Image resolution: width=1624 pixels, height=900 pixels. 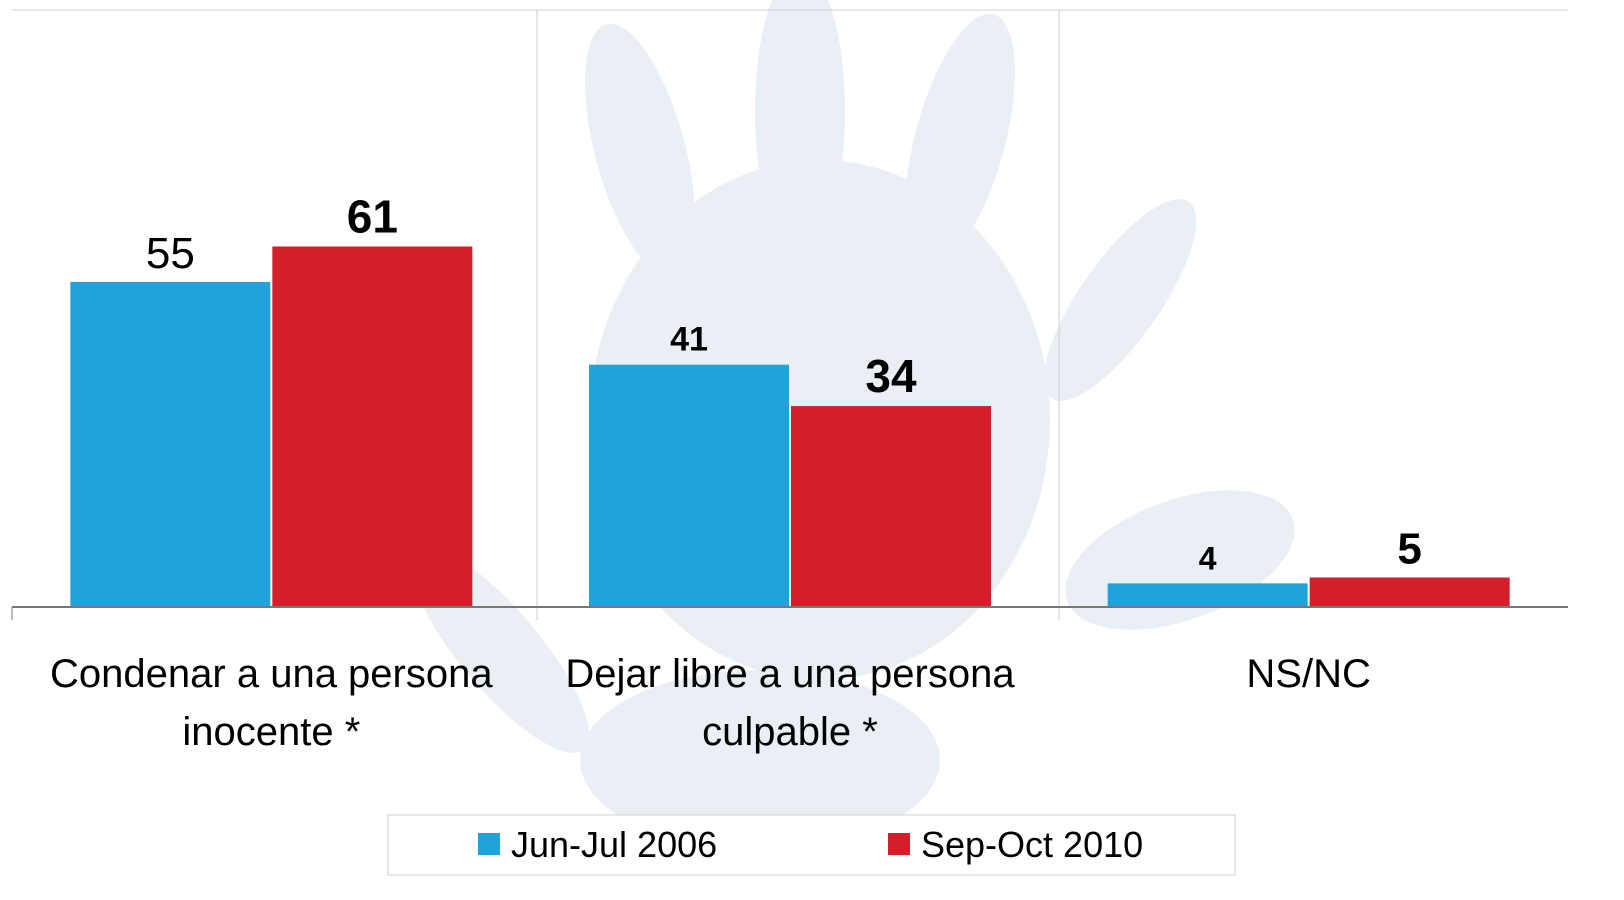 What do you see at coordinates (614, 844) in the screenshot?
I see `legend-label: Jun-Jul 2006` at bounding box center [614, 844].